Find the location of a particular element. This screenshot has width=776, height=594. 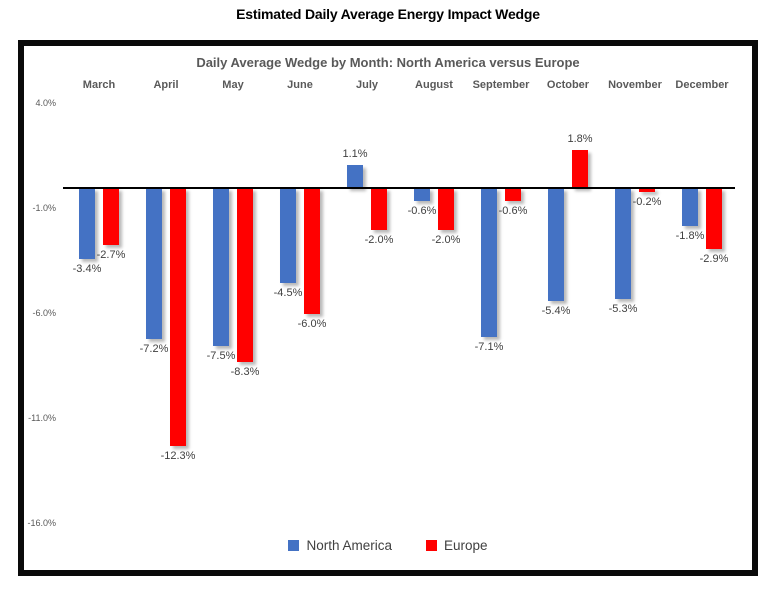

y-tick--16-0-: -16.0% is located at coordinates (41, 523).